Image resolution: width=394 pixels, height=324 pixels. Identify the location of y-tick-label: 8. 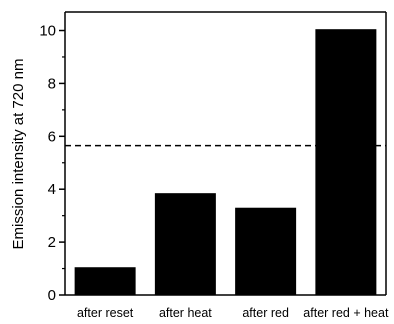
(52, 83).